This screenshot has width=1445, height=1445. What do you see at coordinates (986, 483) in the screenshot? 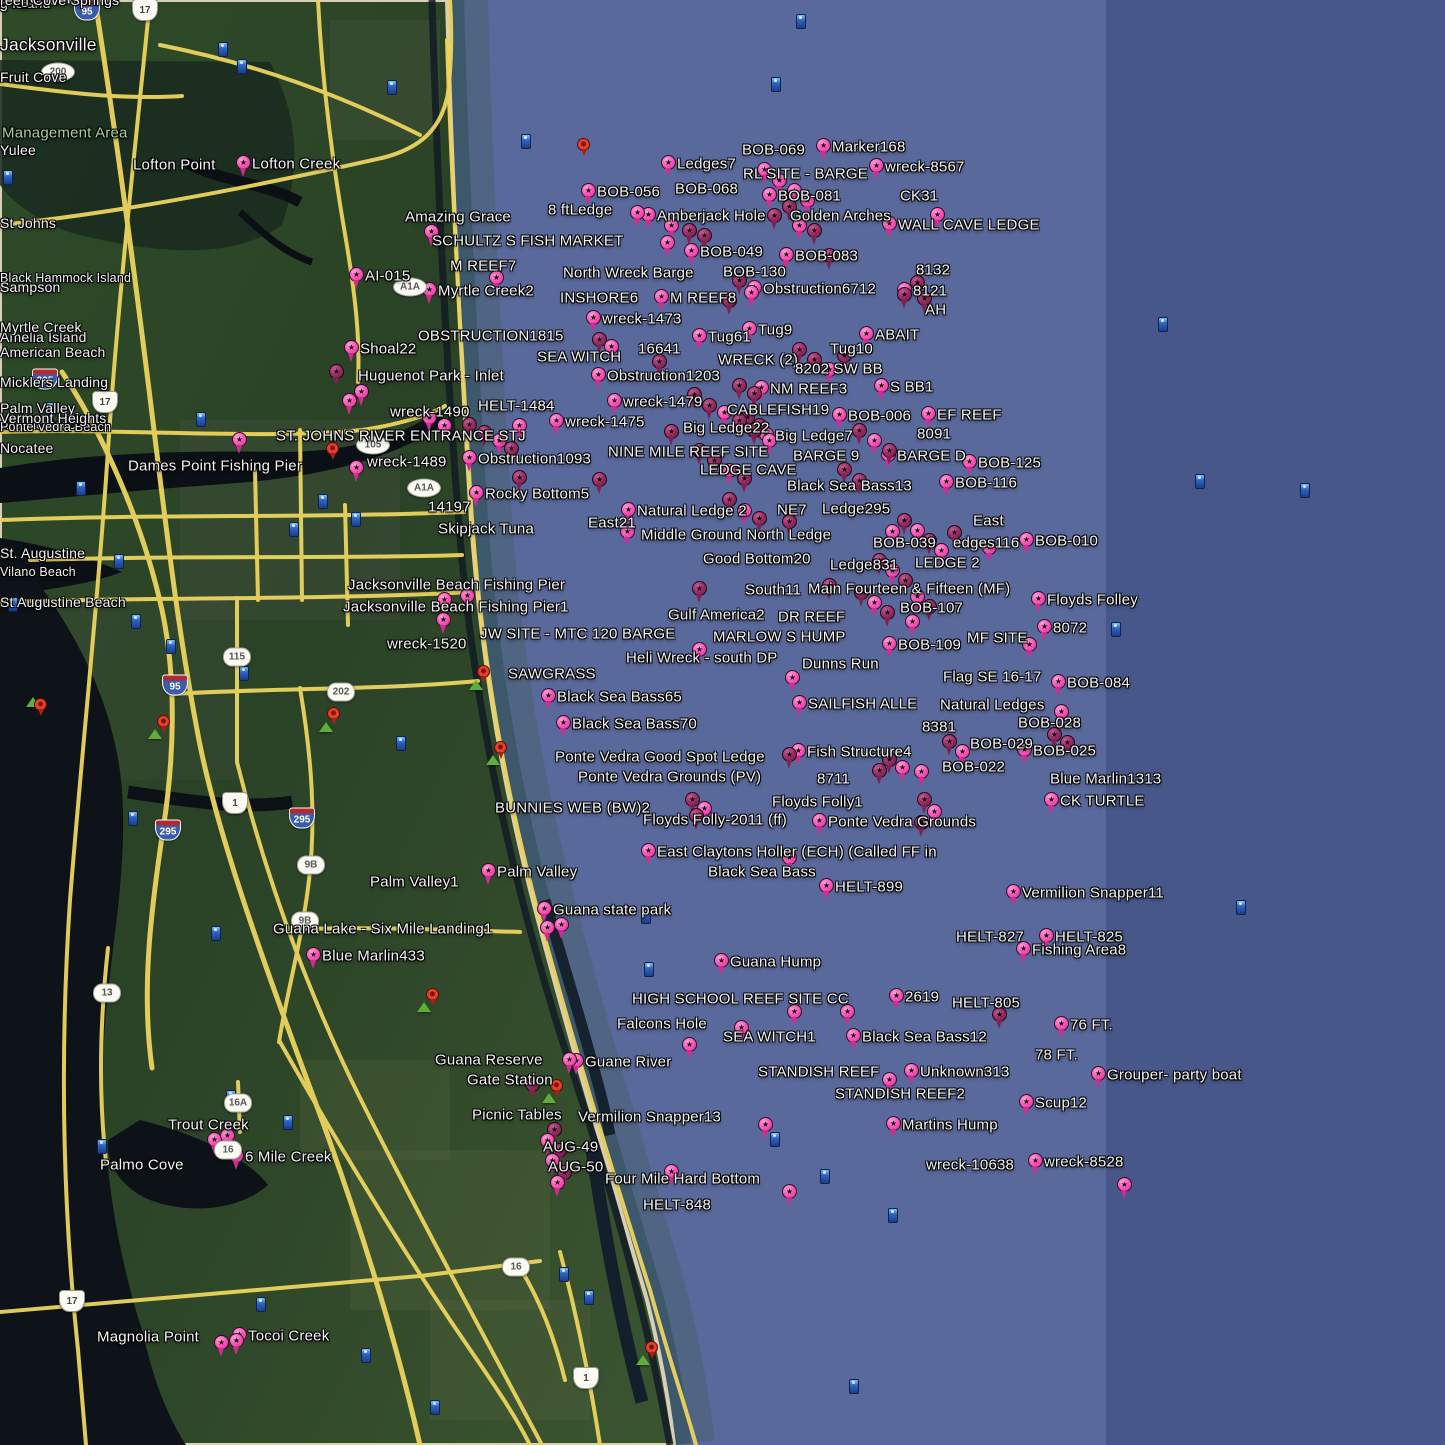
I see `site-label: BOB-116` at bounding box center [986, 483].